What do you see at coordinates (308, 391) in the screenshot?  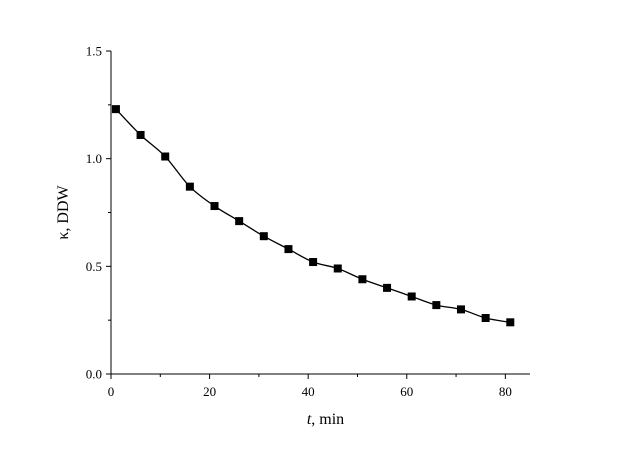 I see `x-tick-label: 40` at bounding box center [308, 391].